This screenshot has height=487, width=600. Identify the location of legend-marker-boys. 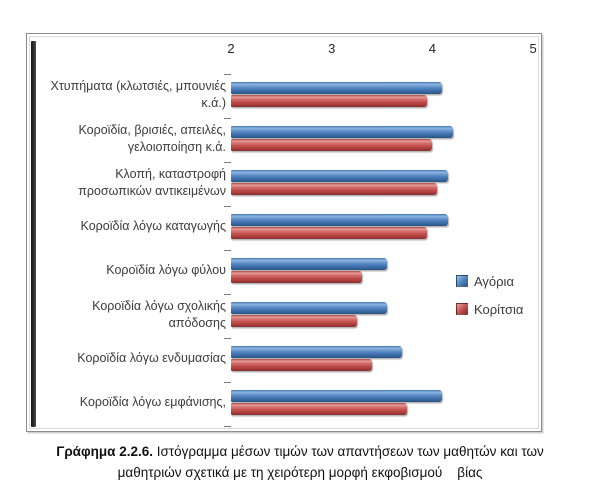
(462, 281).